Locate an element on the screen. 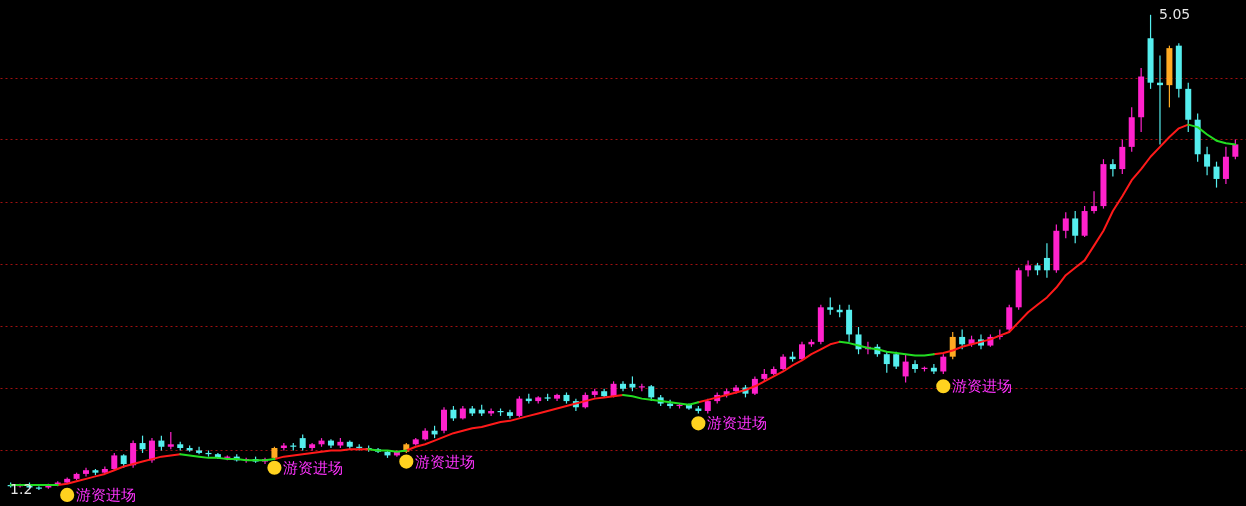 This screenshot has width=1246, height=506. annotation: 5.05 is located at coordinates (1175, 13).